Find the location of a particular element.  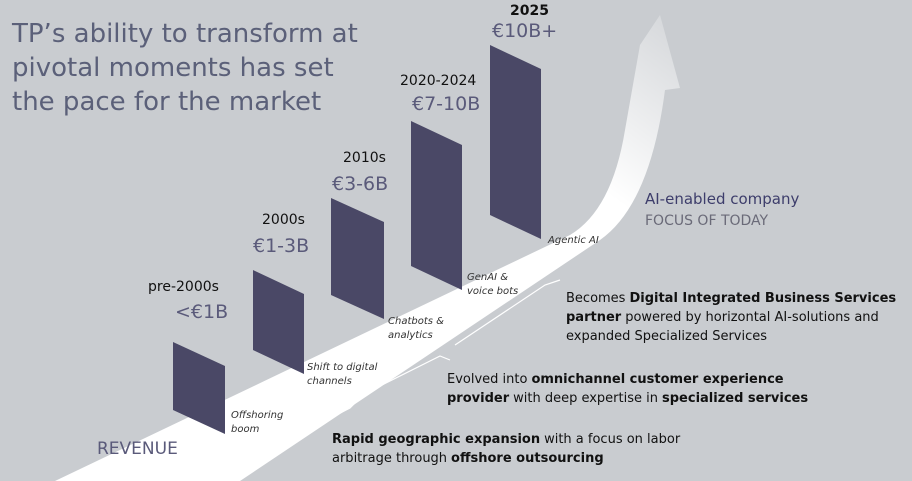

caption-line: Agentic AI is located at coordinates (573, 240).